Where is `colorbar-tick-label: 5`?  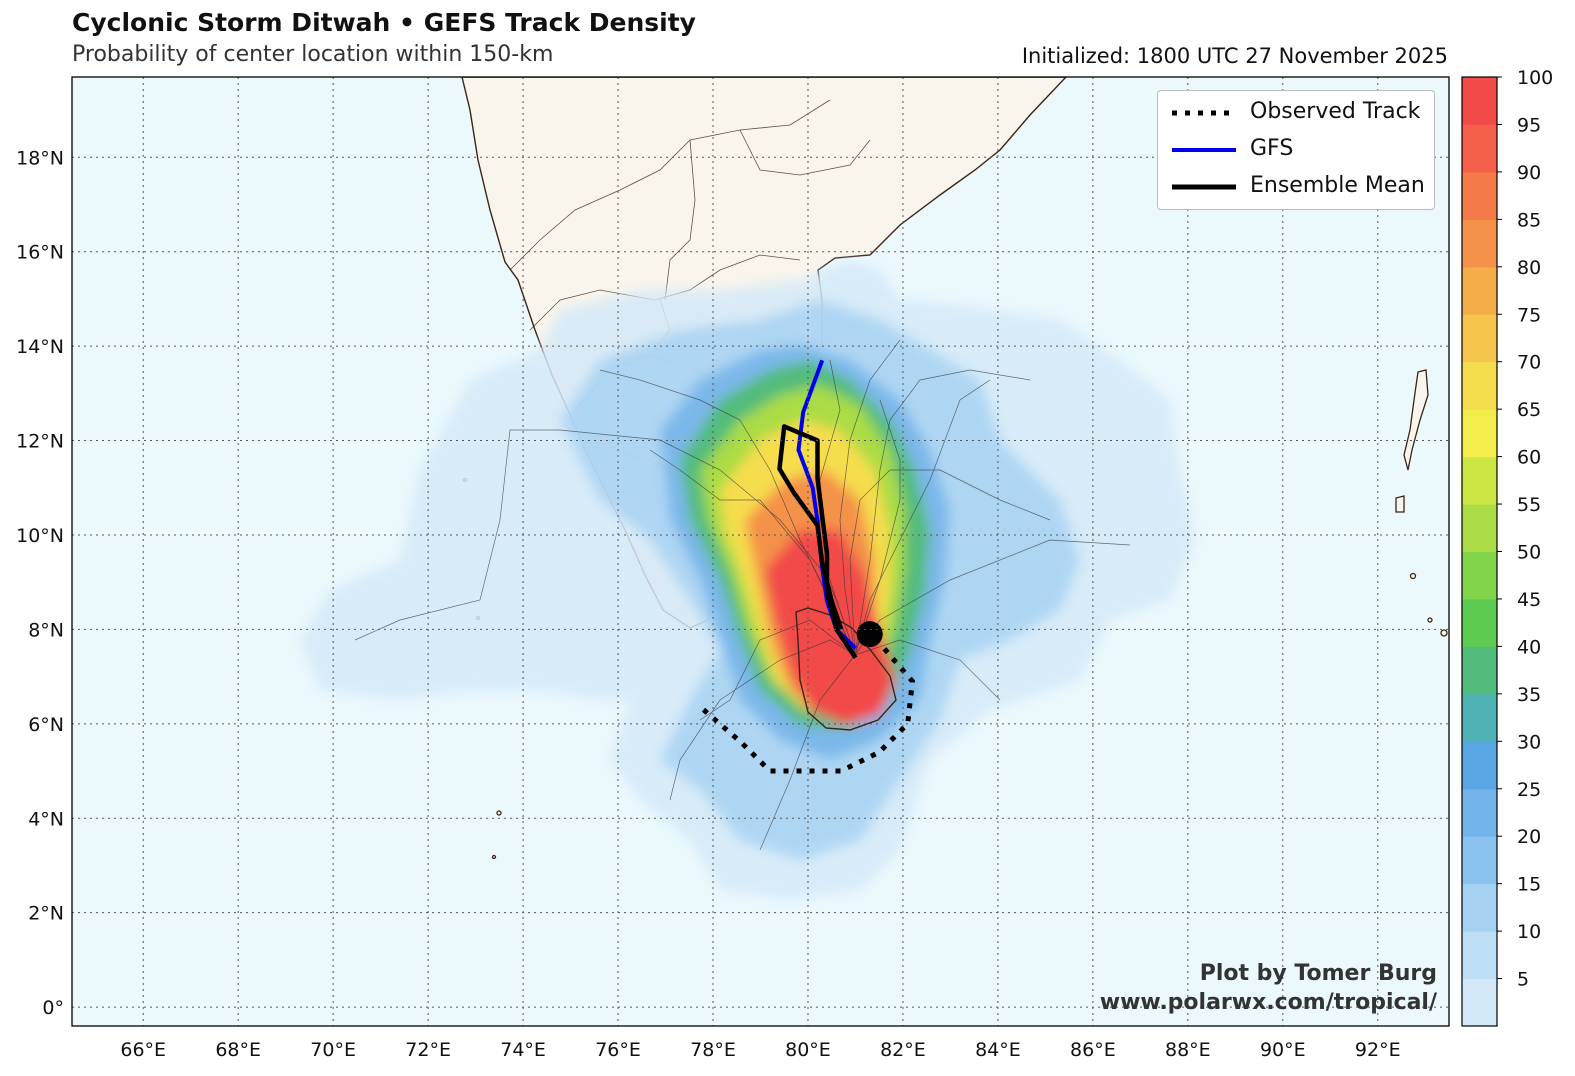
colorbar-tick-label: 5 is located at coordinates (1523, 980).